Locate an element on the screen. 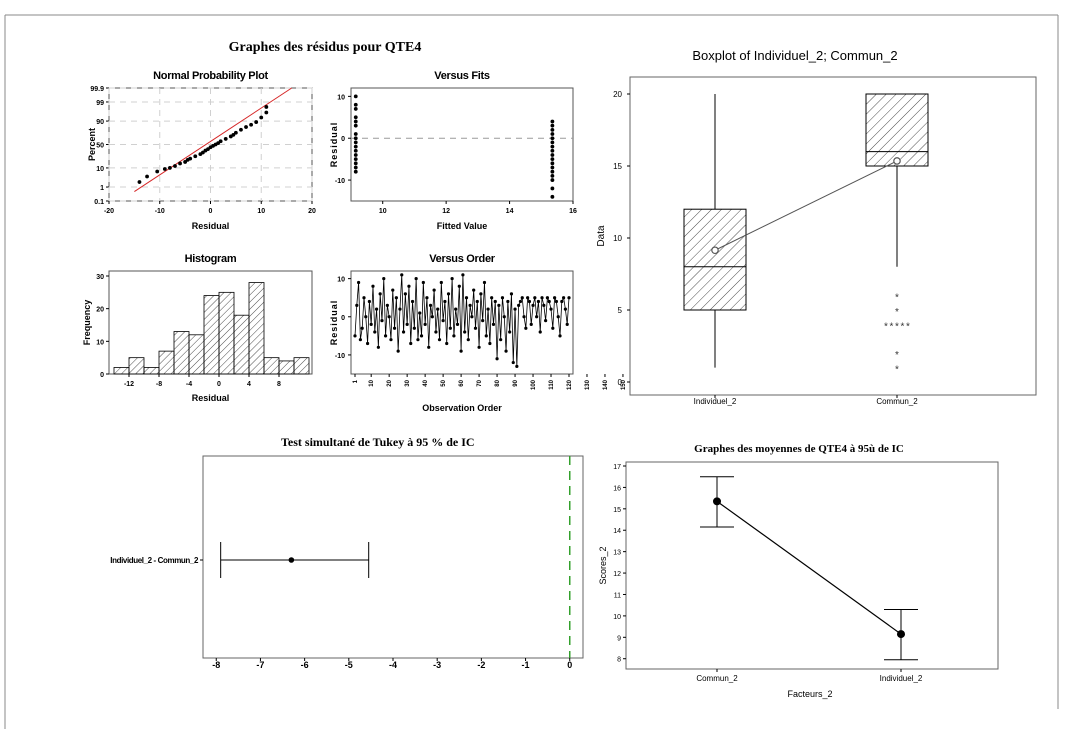 This screenshot has width=1067, height=729. means-connect-line is located at coordinates (809, 567).